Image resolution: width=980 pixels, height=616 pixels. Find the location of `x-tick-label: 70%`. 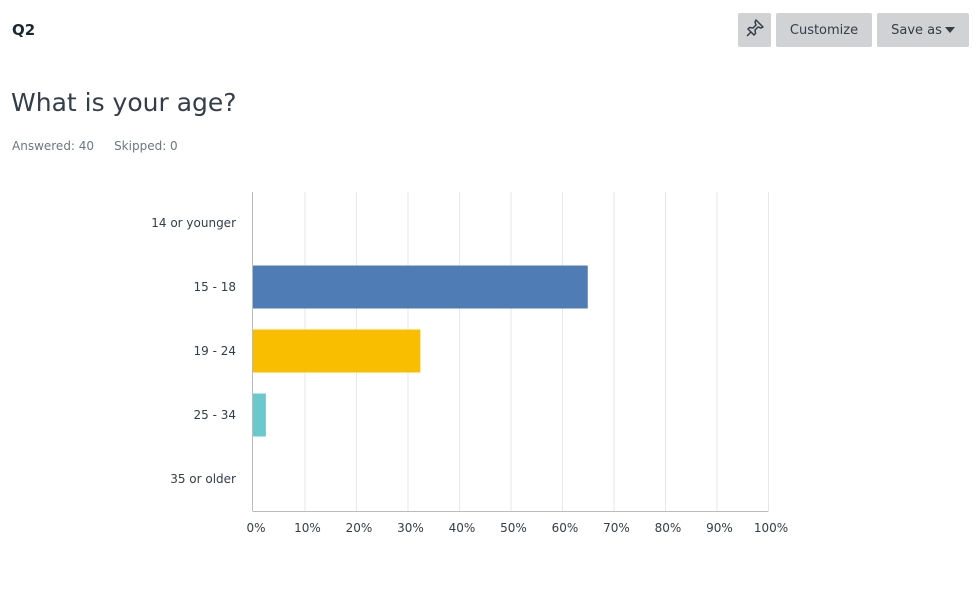

x-tick-label: 70% is located at coordinates (616, 528).